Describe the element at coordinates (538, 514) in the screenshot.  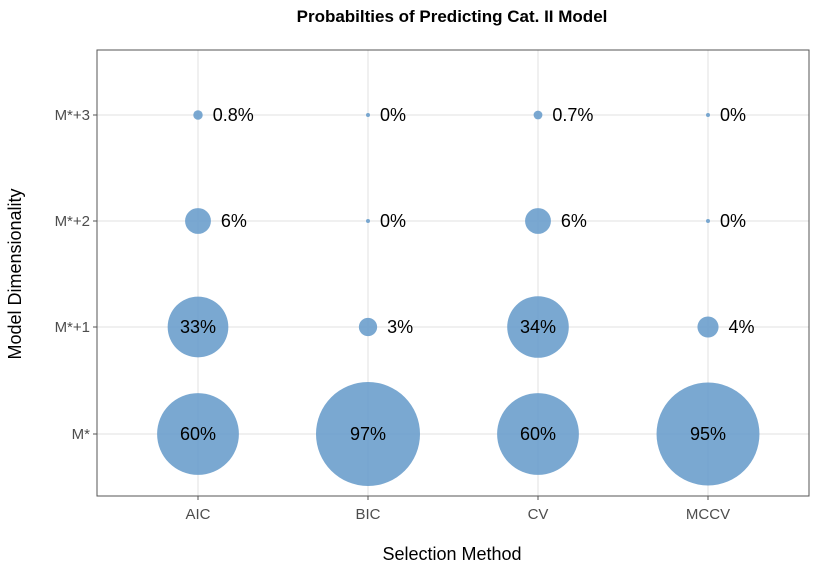
I see `x-tick-label: CV` at that location.